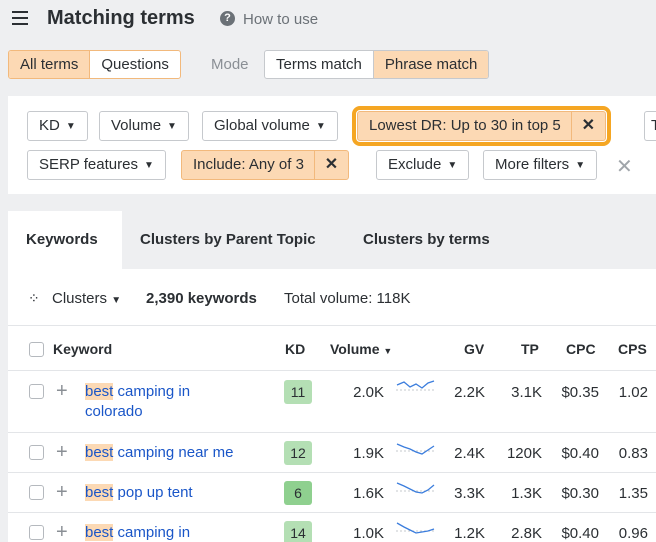  I want to click on volume-filter-label: Volume, so click(136, 125).